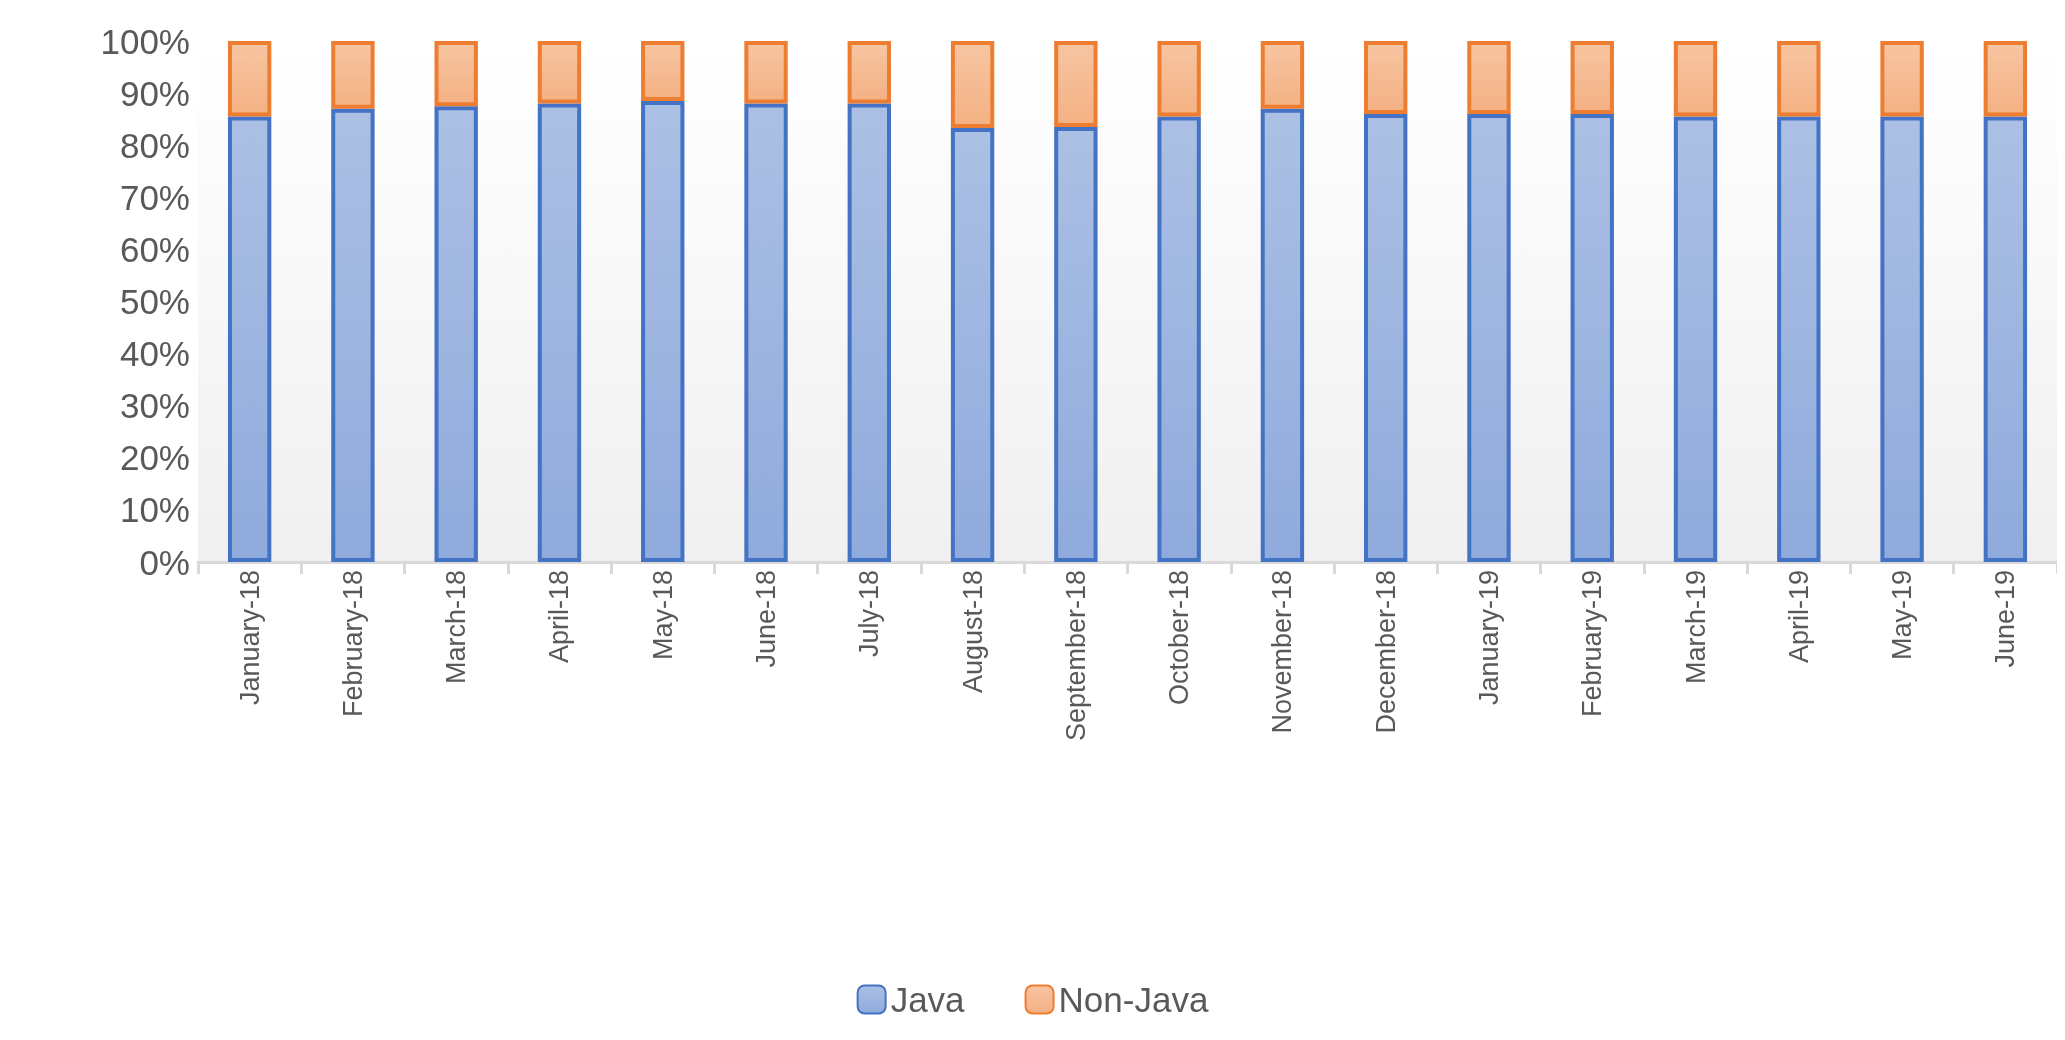  What do you see at coordinates (1179, 638) in the screenshot?
I see `x-tick-label: October-18` at bounding box center [1179, 638].